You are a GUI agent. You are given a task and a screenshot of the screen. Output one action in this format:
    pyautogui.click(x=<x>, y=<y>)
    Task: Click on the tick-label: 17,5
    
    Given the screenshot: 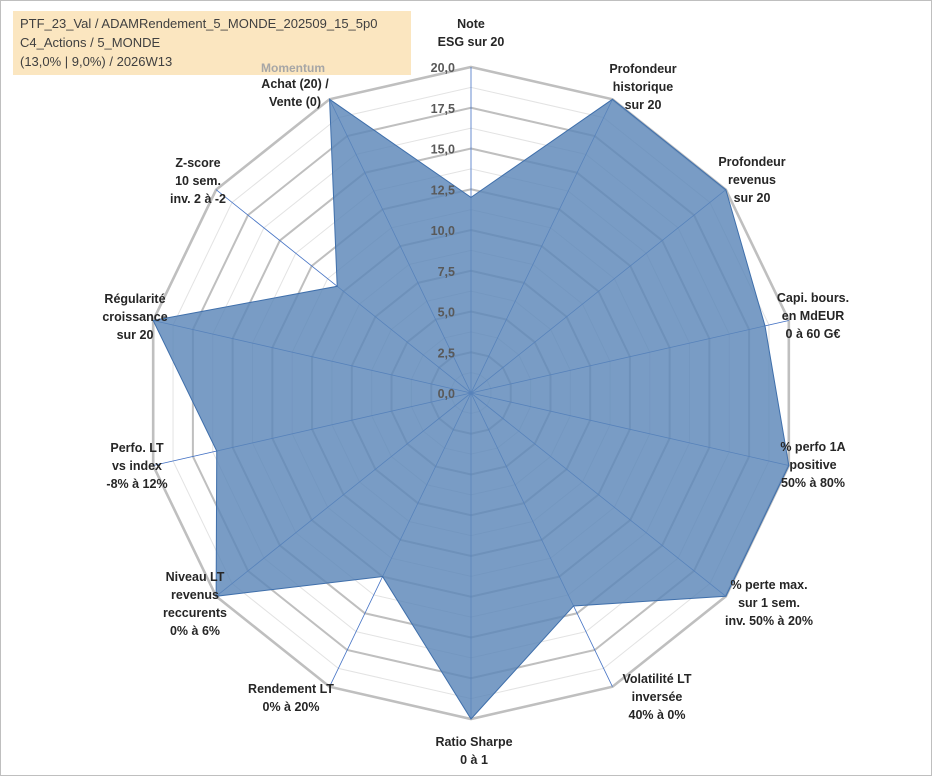 What is the action you would take?
    pyautogui.click(x=443, y=109)
    